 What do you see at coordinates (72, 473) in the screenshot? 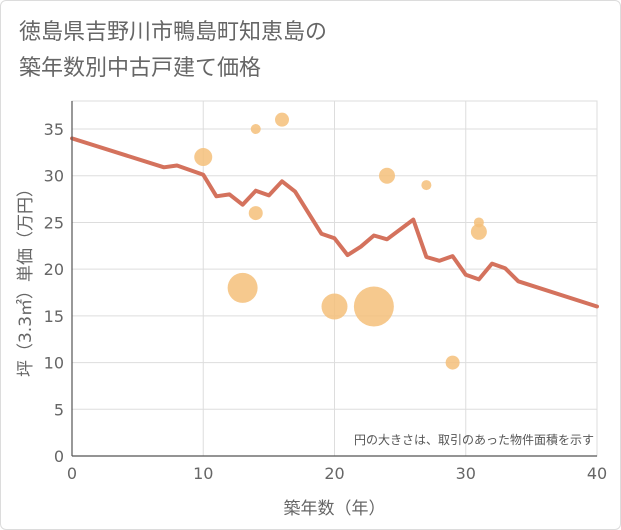
I see `x-tick-label: 0` at bounding box center [72, 473].